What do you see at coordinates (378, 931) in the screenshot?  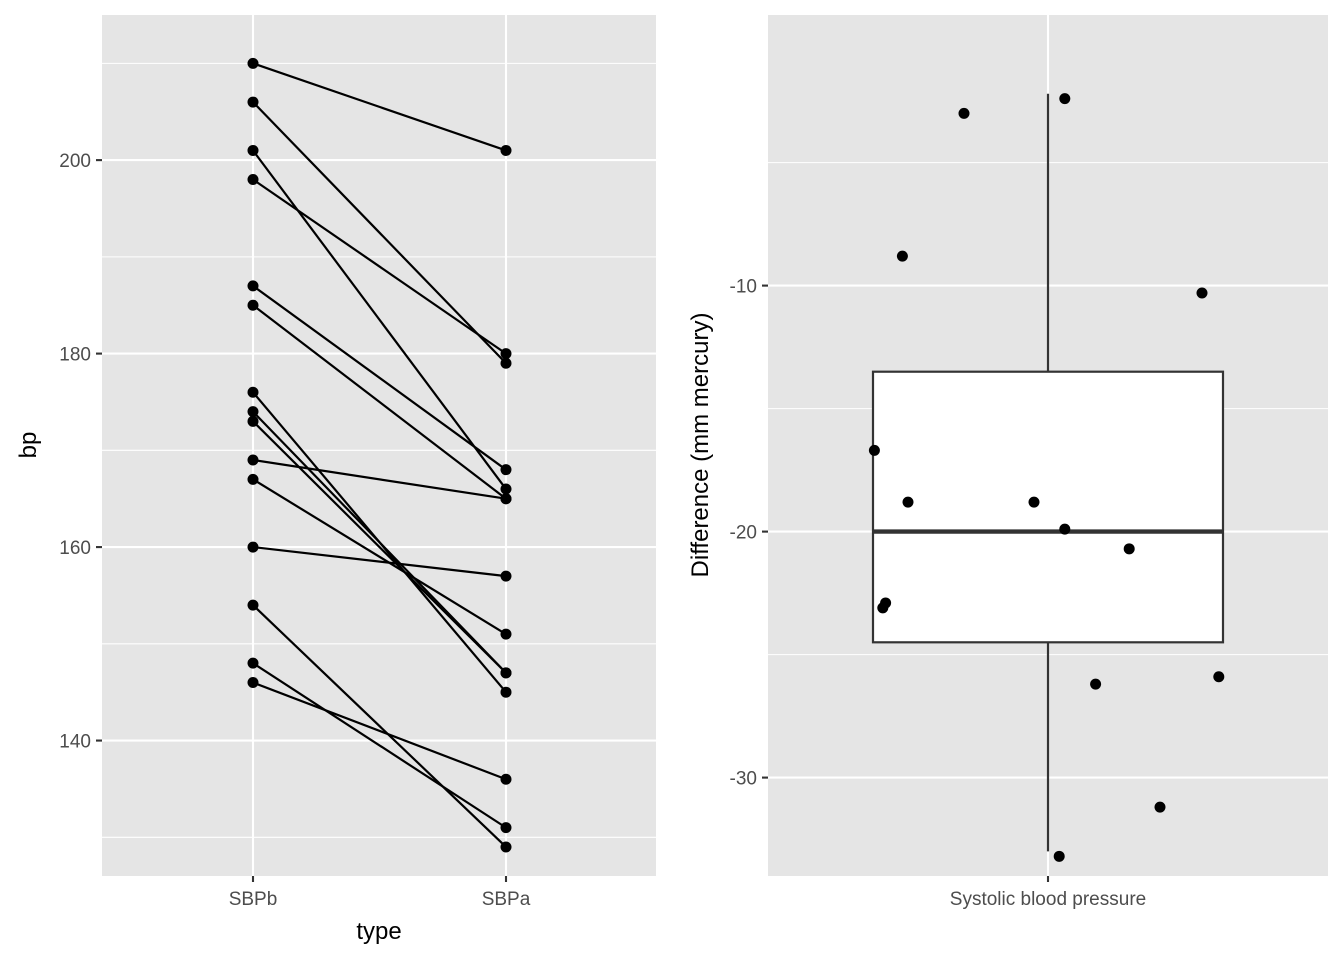 I see `left-x-axis-title: type` at bounding box center [378, 931].